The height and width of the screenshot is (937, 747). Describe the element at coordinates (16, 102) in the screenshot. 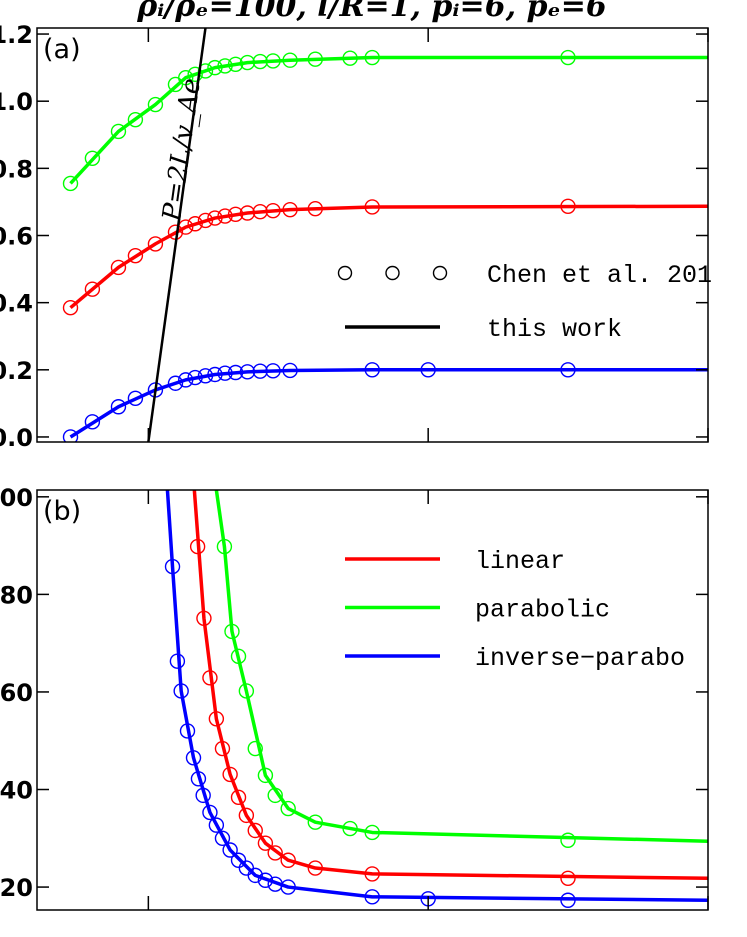

I see `y-tick-label: 1.0` at that location.